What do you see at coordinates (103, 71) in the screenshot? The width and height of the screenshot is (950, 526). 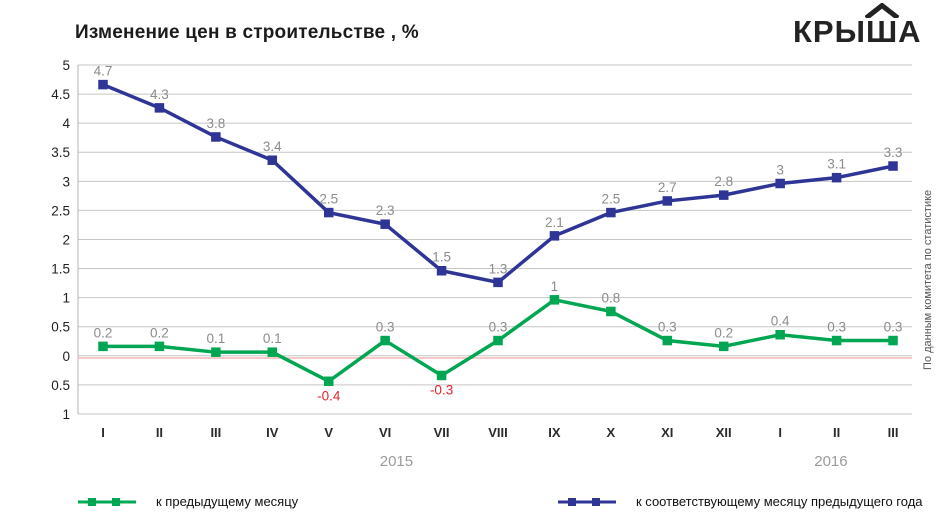 I see `chart-value-label: 4.7` at bounding box center [103, 71].